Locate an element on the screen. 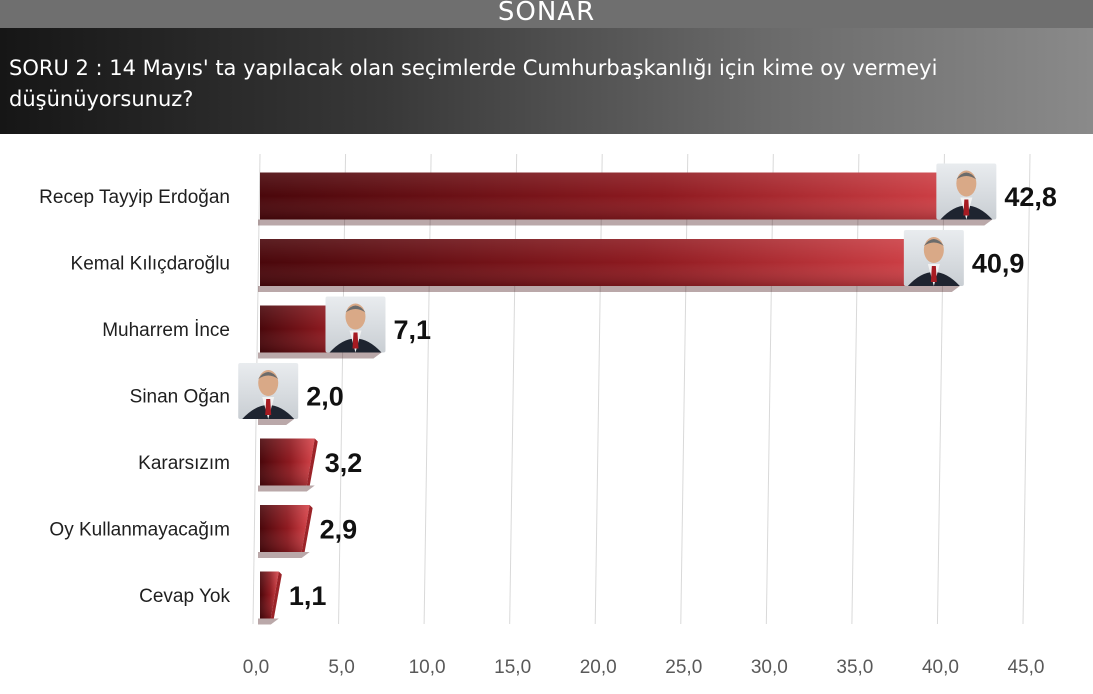  category-label: Sinan Oğan is located at coordinates (180, 397).